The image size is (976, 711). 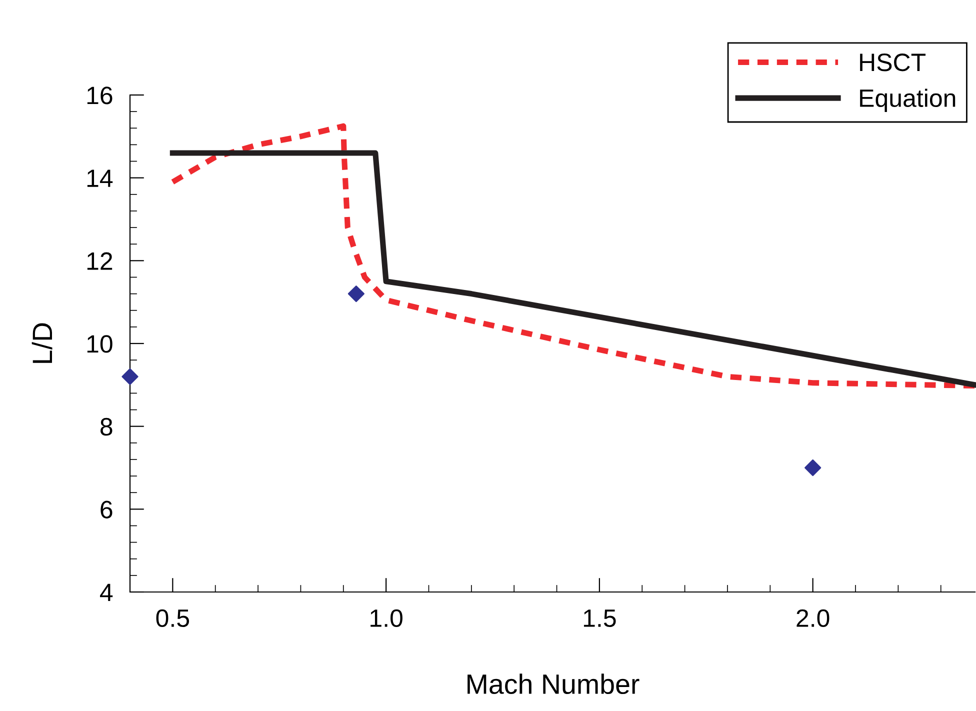 What do you see at coordinates (99, 344) in the screenshot?
I see `y-tick-label: 10` at bounding box center [99, 344].